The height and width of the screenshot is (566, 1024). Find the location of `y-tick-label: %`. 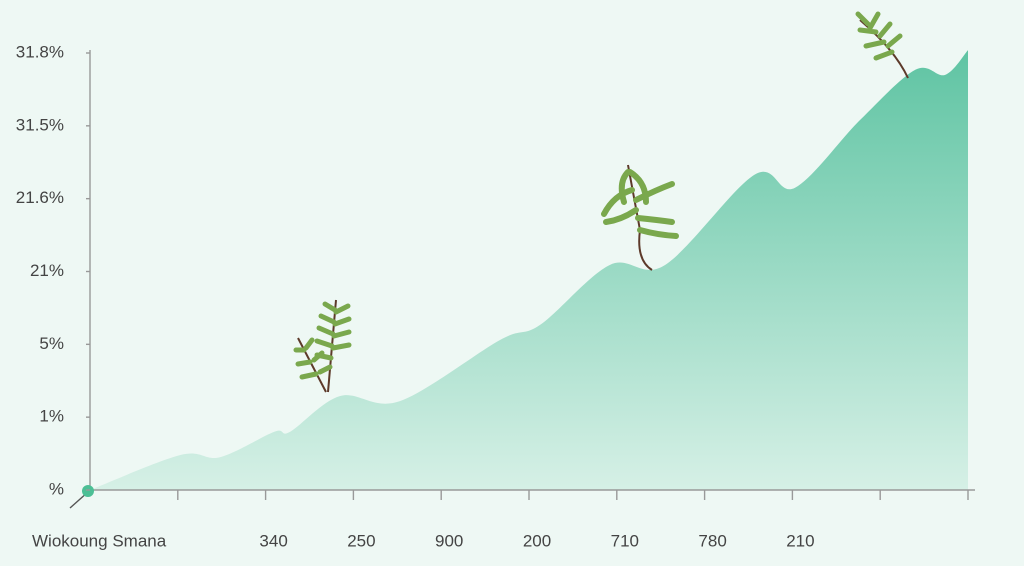

y-tick-label: % is located at coordinates (56, 488).